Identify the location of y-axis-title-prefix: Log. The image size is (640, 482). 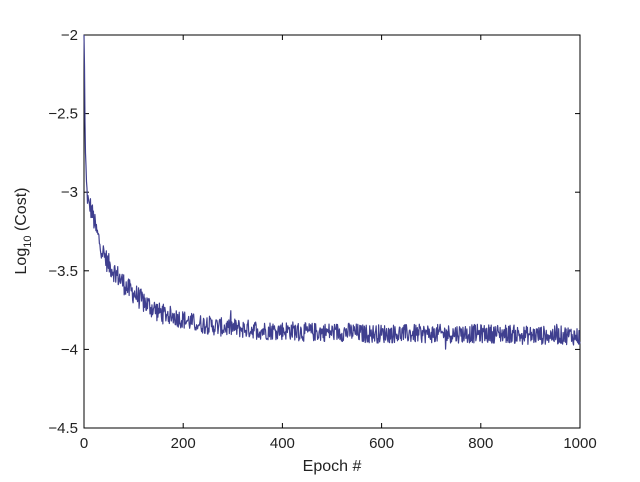
(21, 261).